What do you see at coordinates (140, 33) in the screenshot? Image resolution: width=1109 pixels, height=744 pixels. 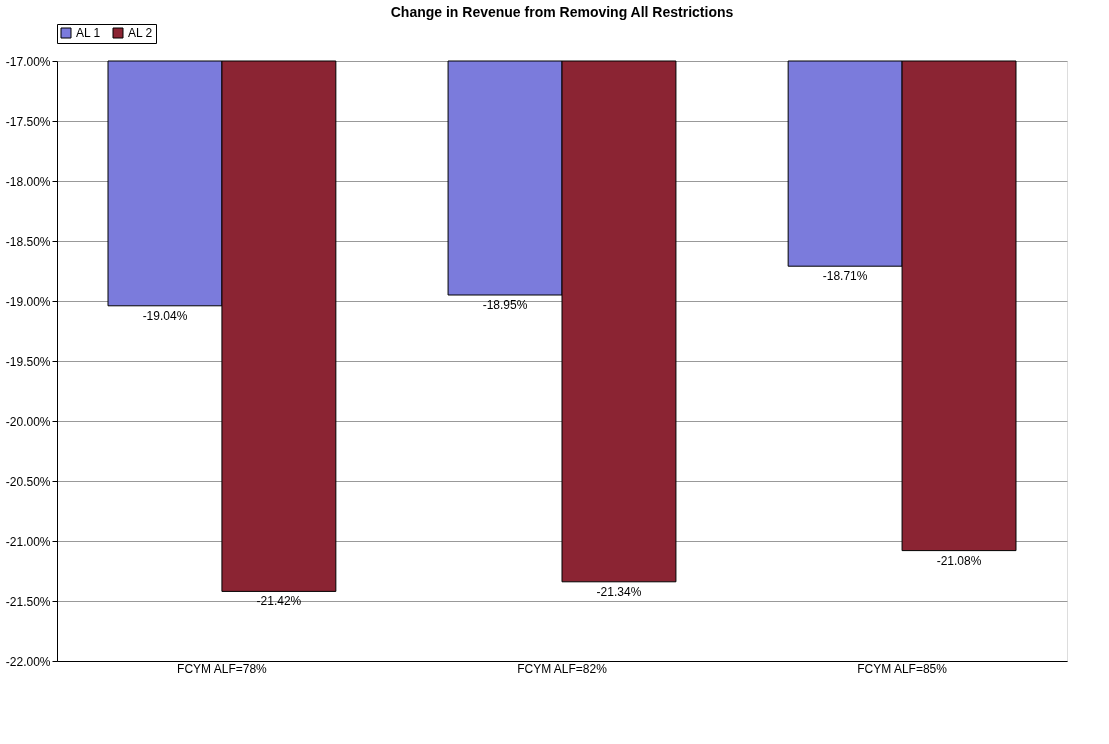 I see `legend-label: AL 2` at bounding box center [140, 33].